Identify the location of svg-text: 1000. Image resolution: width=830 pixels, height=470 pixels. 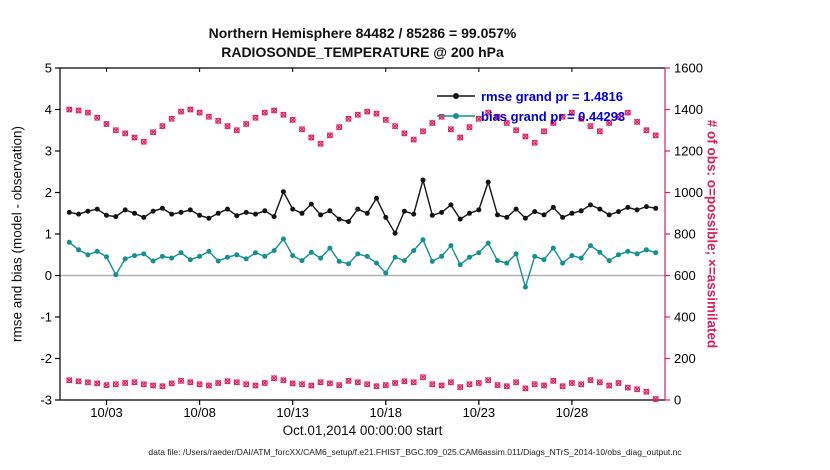
(688, 192).